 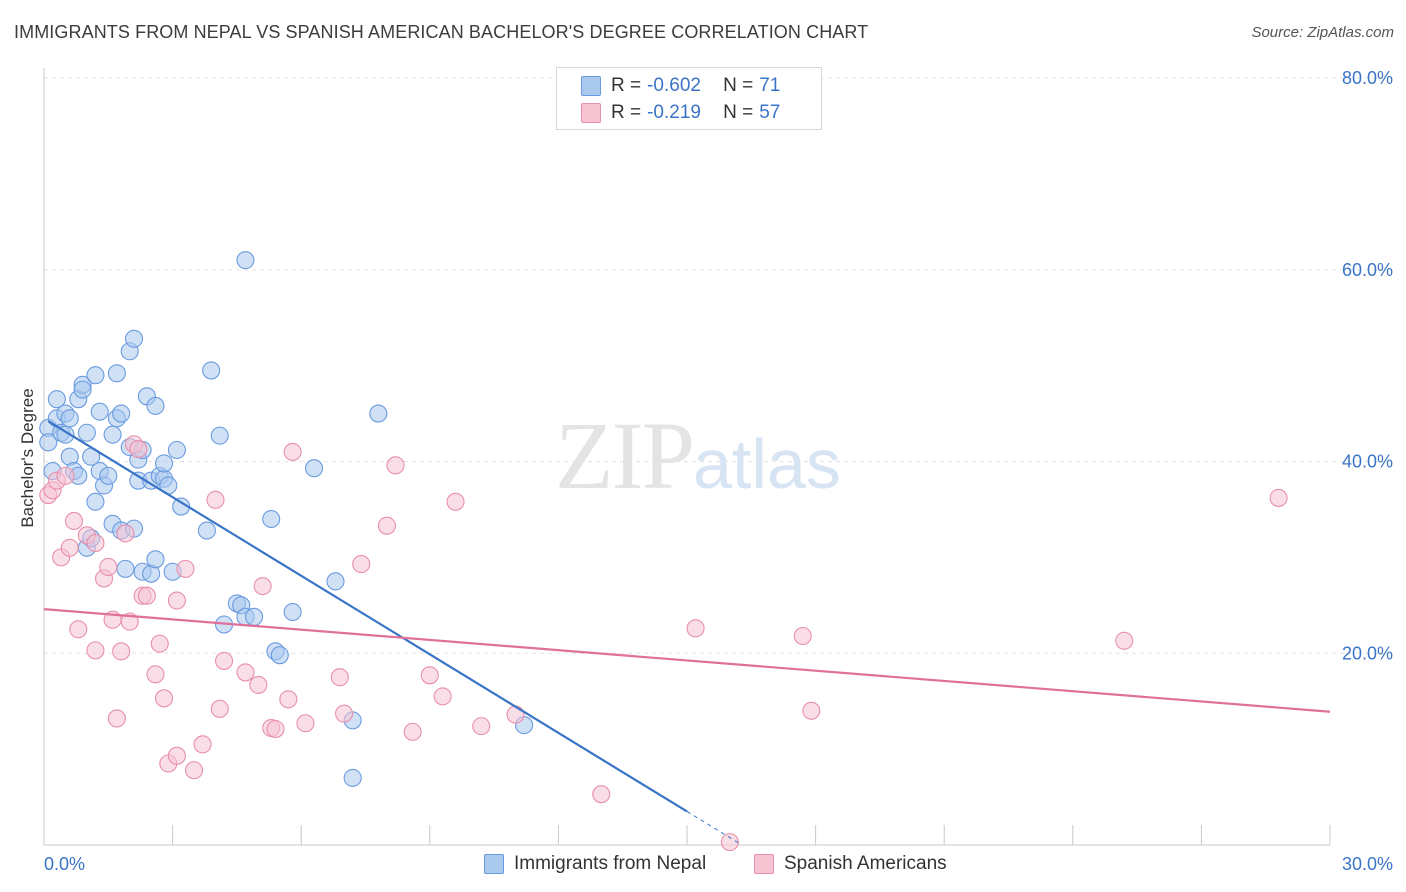 I want to click on watermark-zip: ZIP, so click(x=625, y=455).